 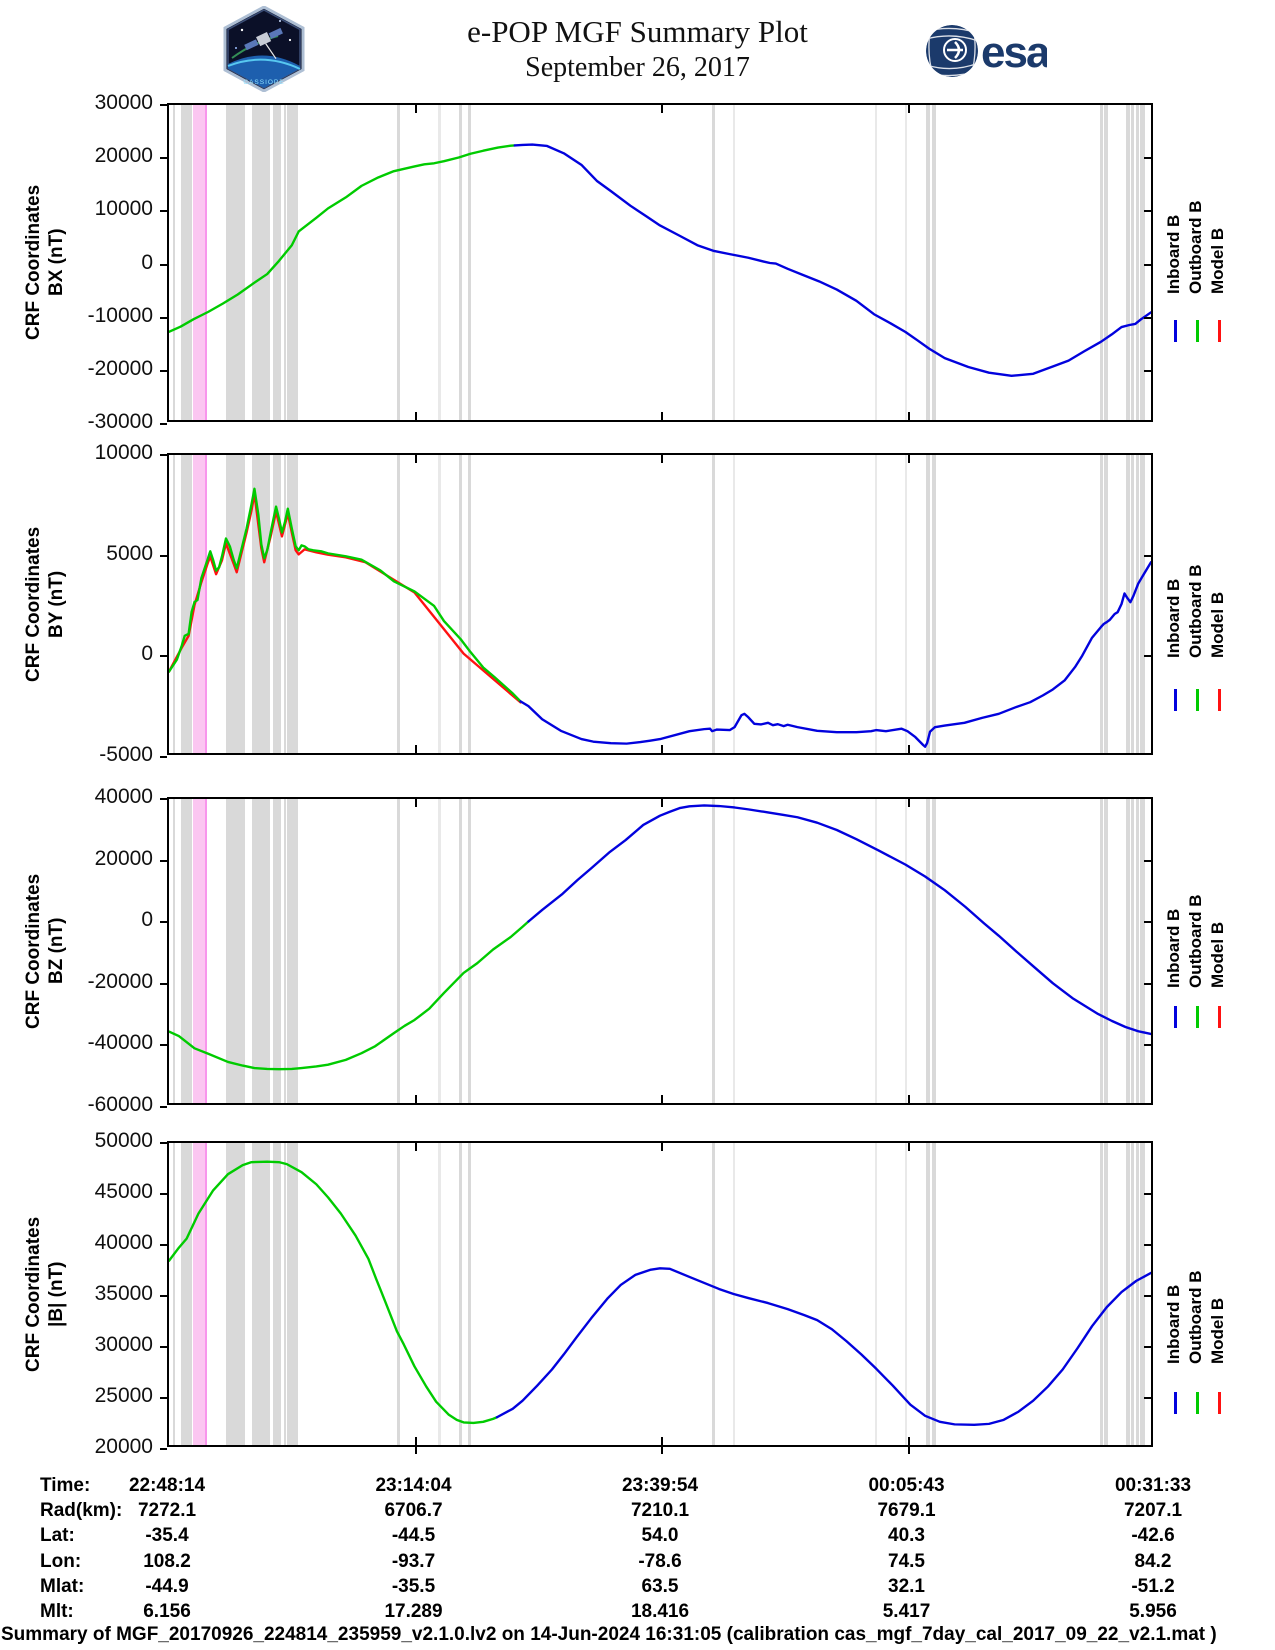 I want to click on table-cell: 84.2, so click(x=1153, y=1561).